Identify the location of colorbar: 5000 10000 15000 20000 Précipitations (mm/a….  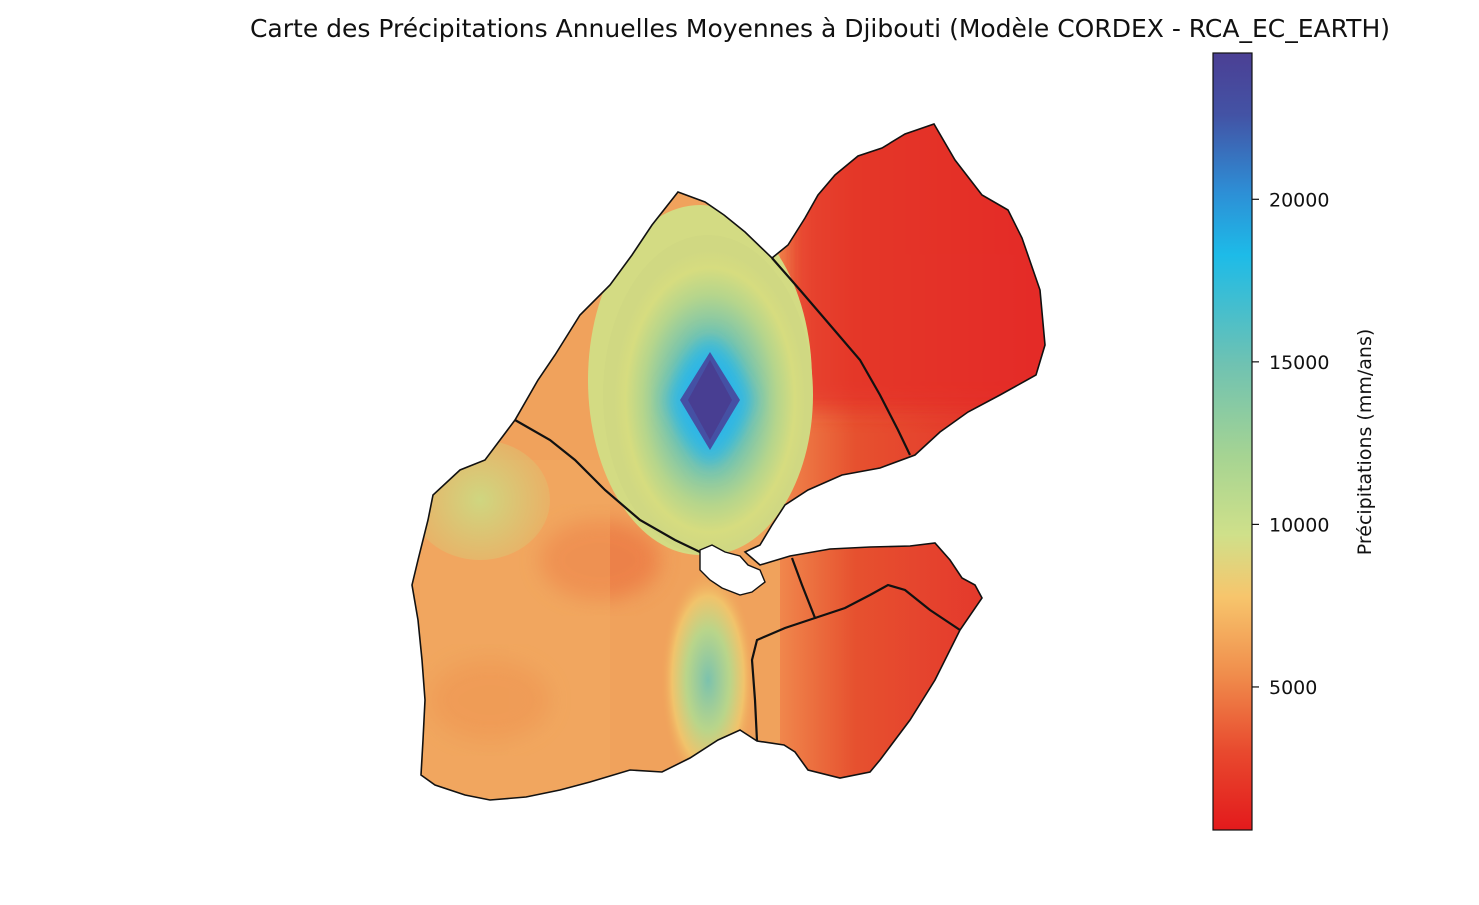
(1294, 441).